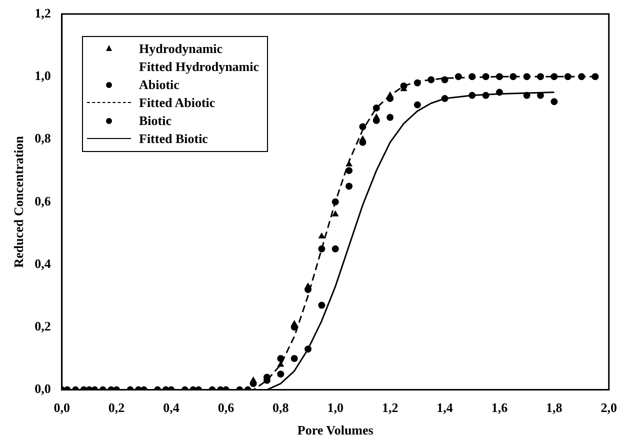 Image resolution: width=620 pixels, height=447 pixels. What do you see at coordinates (445, 407) in the screenshot?
I see `x-tick-label: 1,4` at bounding box center [445, 407].